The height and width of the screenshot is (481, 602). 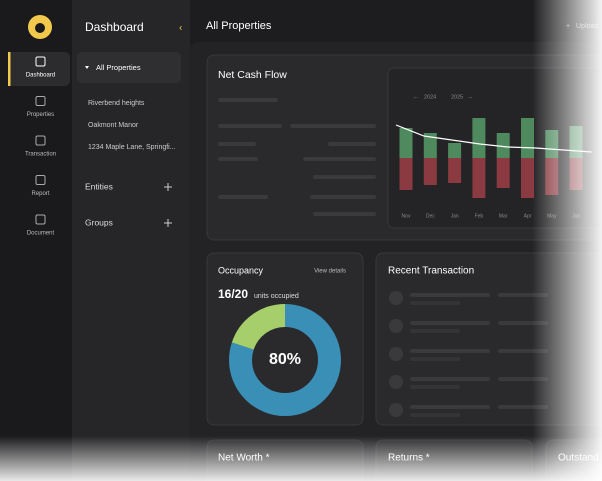 I want to click on x-tick-label: Dec, so click(x=430, y=216).